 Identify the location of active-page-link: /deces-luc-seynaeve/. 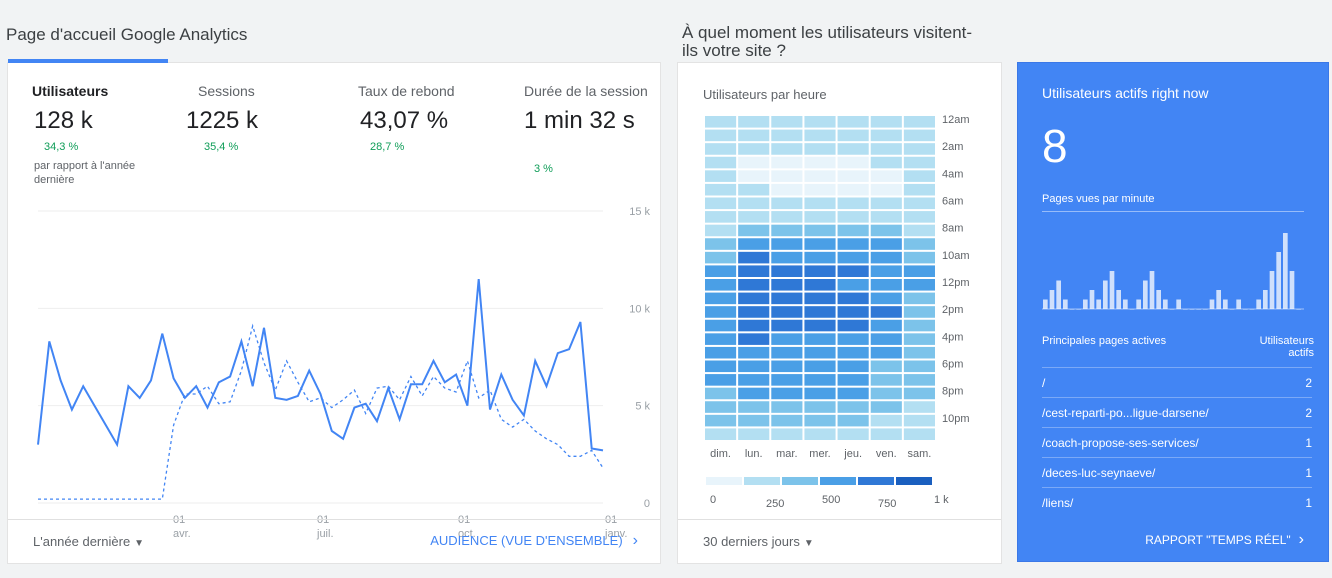
(1099, 473).